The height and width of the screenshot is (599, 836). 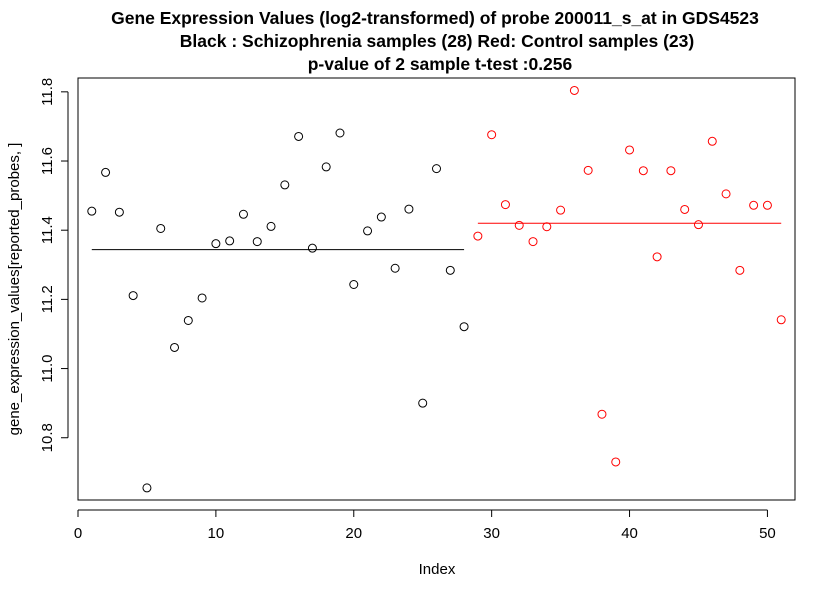 What do you see at coordinates (47, 437) in the screenshot?
I see `y-tick-label: 10.8` at bounding box center [47, 437].